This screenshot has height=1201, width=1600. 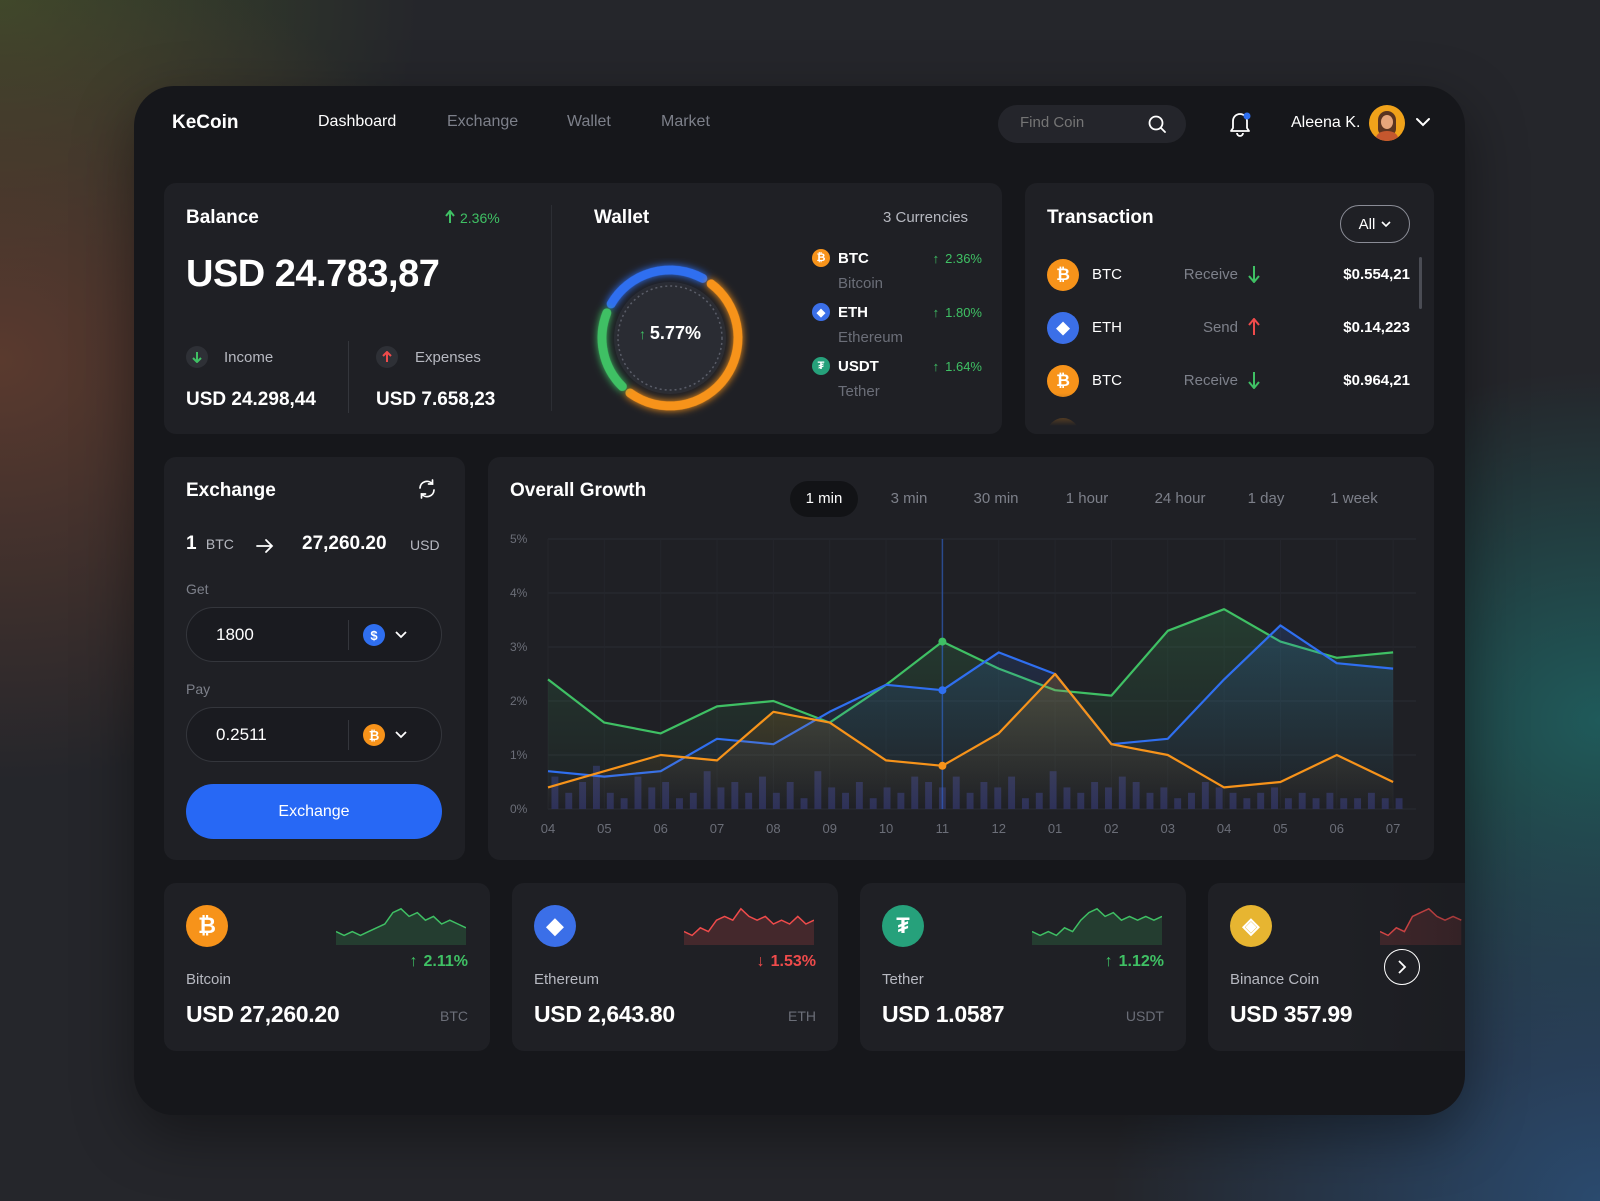 I want to click on x-tick-label: 04, so click(x=548, y=828).